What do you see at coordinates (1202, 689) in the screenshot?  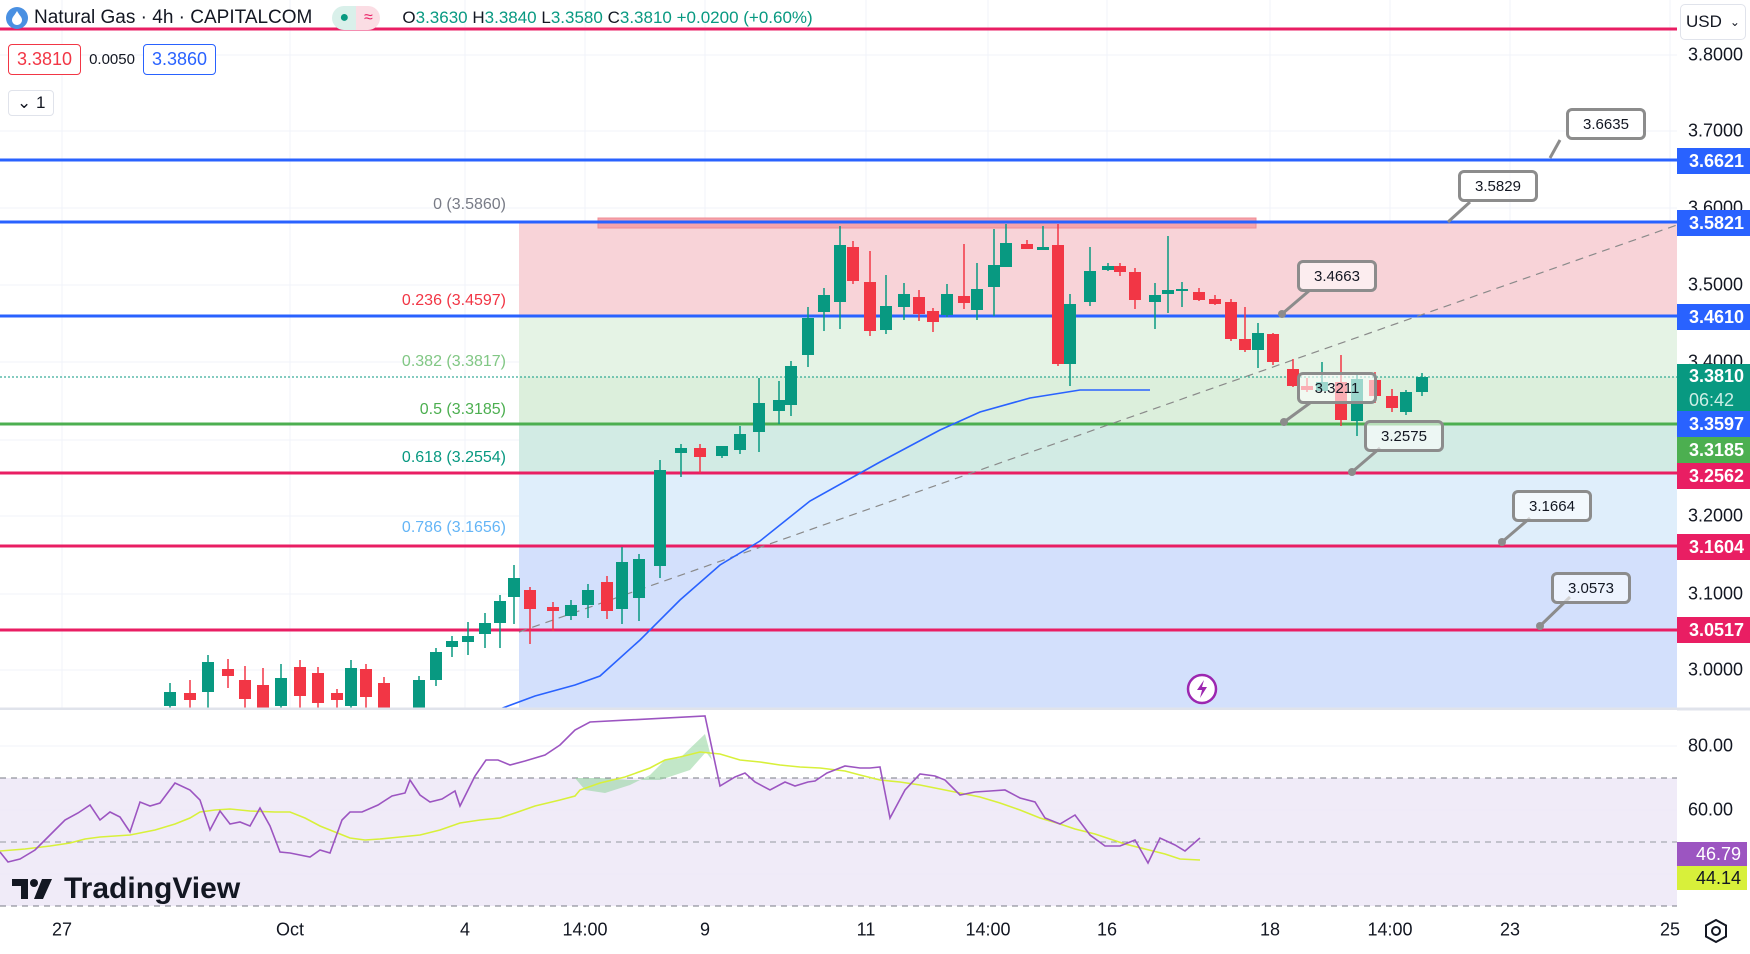 I see `lightning-icon` at bounding box center [1202, 689].